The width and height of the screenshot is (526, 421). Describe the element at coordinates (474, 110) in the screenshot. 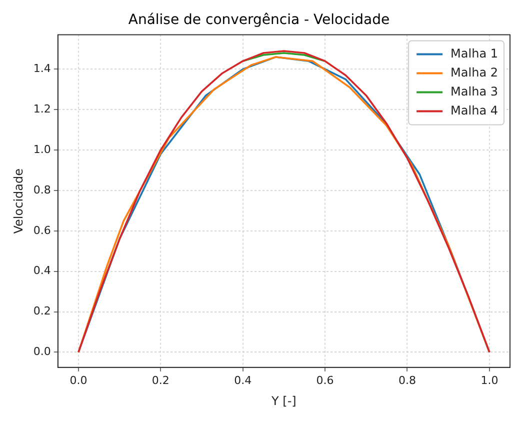

I see `legend-label: Malha 4` at that location.